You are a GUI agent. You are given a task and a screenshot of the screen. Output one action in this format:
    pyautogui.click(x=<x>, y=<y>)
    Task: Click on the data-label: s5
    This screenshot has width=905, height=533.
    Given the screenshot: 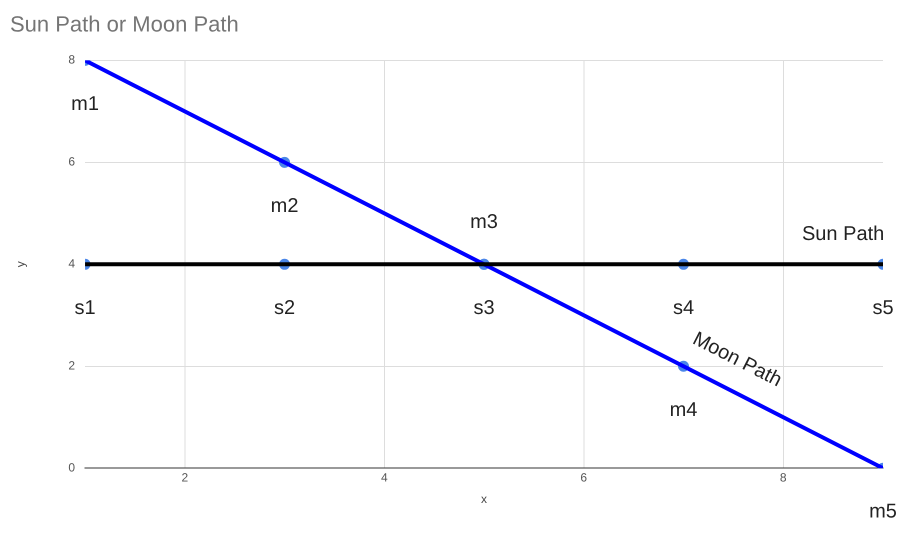 What is the action you would take?
    pyautogui.click(x=883, y=307)
    